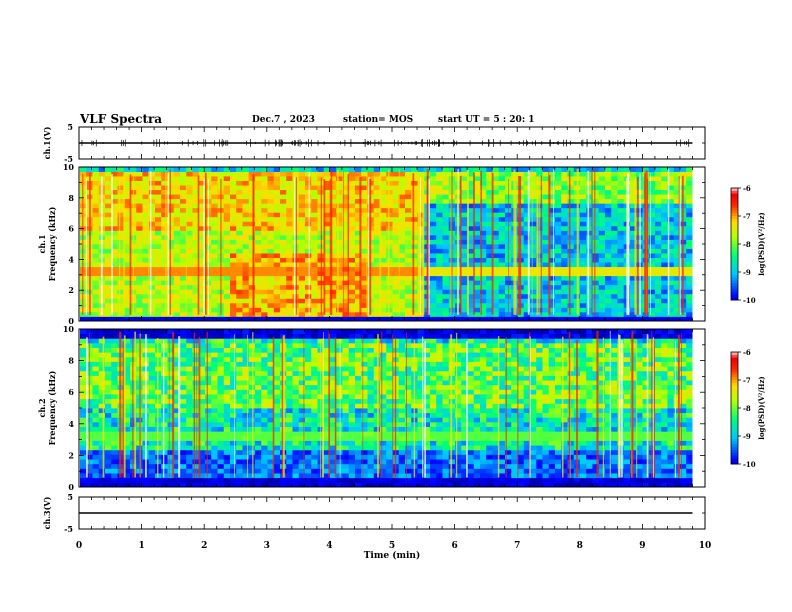 The height and width of the screenshot is (612, 792). Describe the element at coordinates (367, 244) in the screenshot. I see `burst` at that location.